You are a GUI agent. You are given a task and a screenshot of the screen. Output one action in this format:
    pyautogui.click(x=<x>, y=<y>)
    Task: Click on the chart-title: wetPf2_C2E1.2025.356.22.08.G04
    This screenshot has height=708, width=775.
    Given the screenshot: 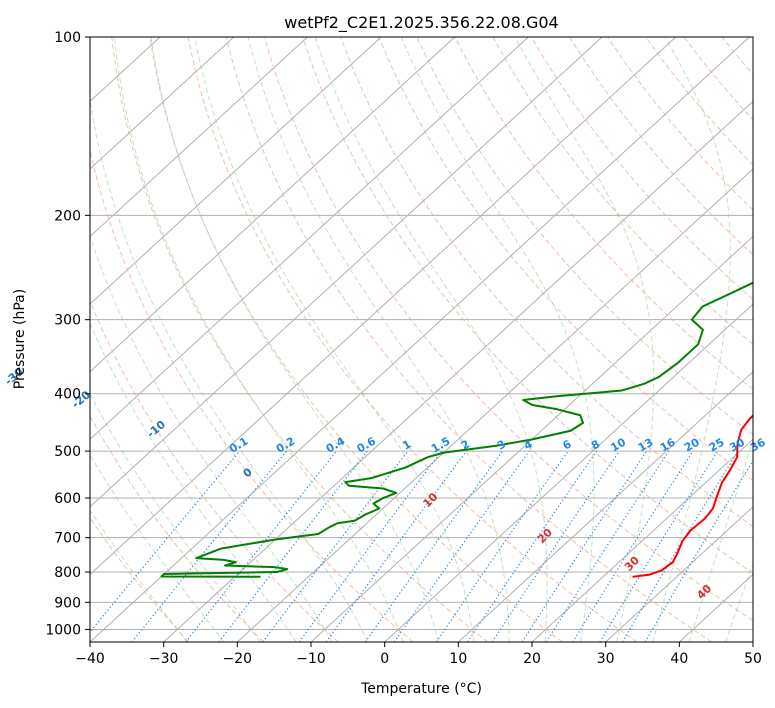 What is the action you would take?
    pyautogui.click(x=421, y=23)
    